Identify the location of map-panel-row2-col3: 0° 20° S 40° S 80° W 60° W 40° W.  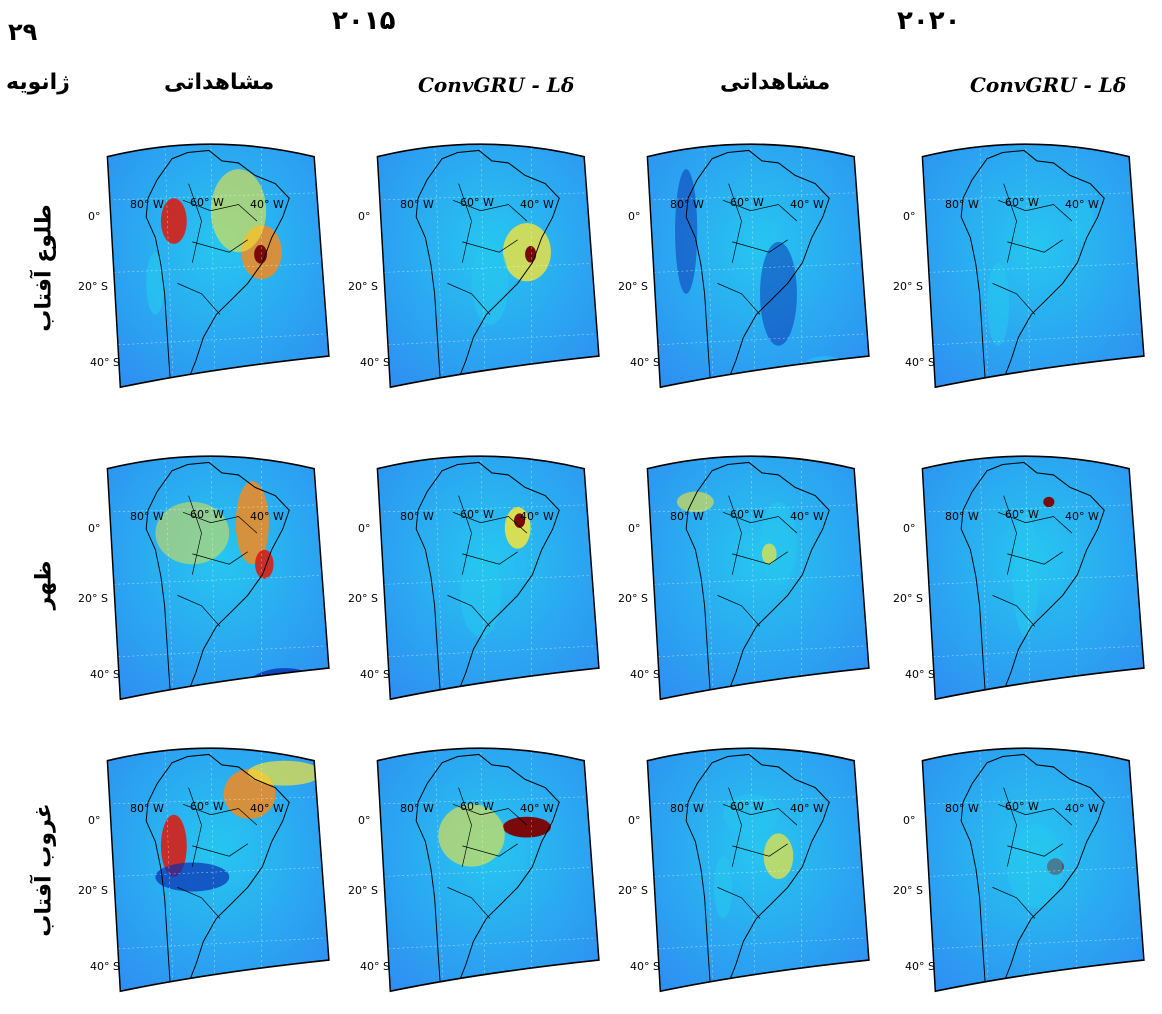
(1024, 877).